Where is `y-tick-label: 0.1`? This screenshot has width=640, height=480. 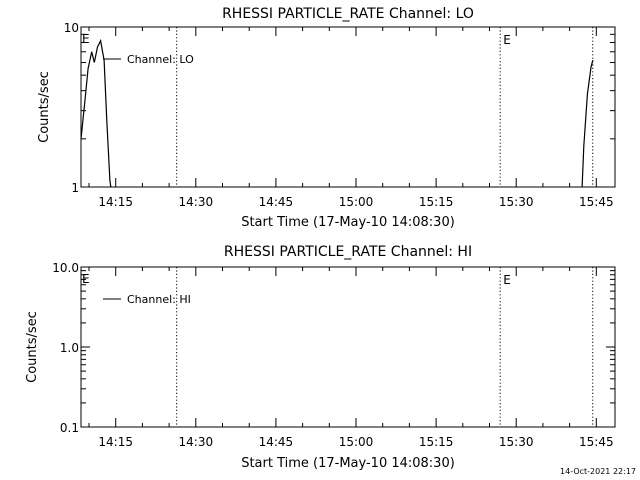 y-tick-label: 0.1 is located at coordinates (69, 428).